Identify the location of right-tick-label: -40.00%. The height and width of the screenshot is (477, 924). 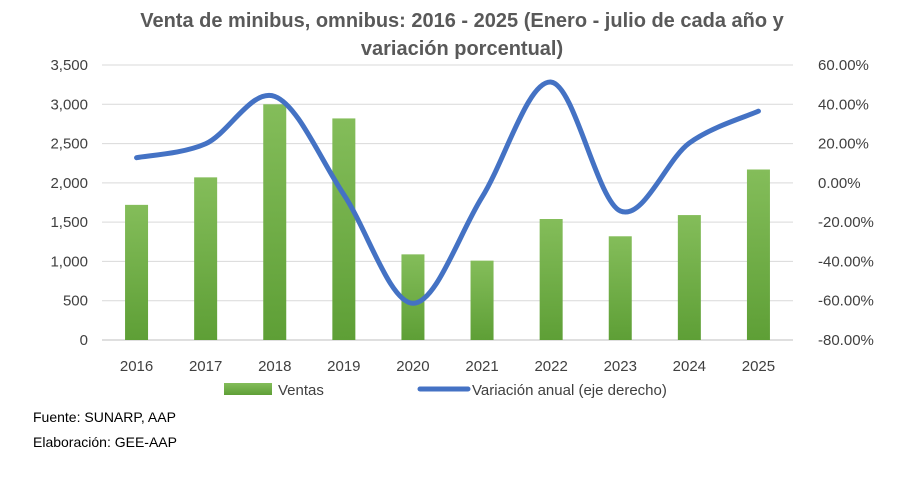
(846, 261).